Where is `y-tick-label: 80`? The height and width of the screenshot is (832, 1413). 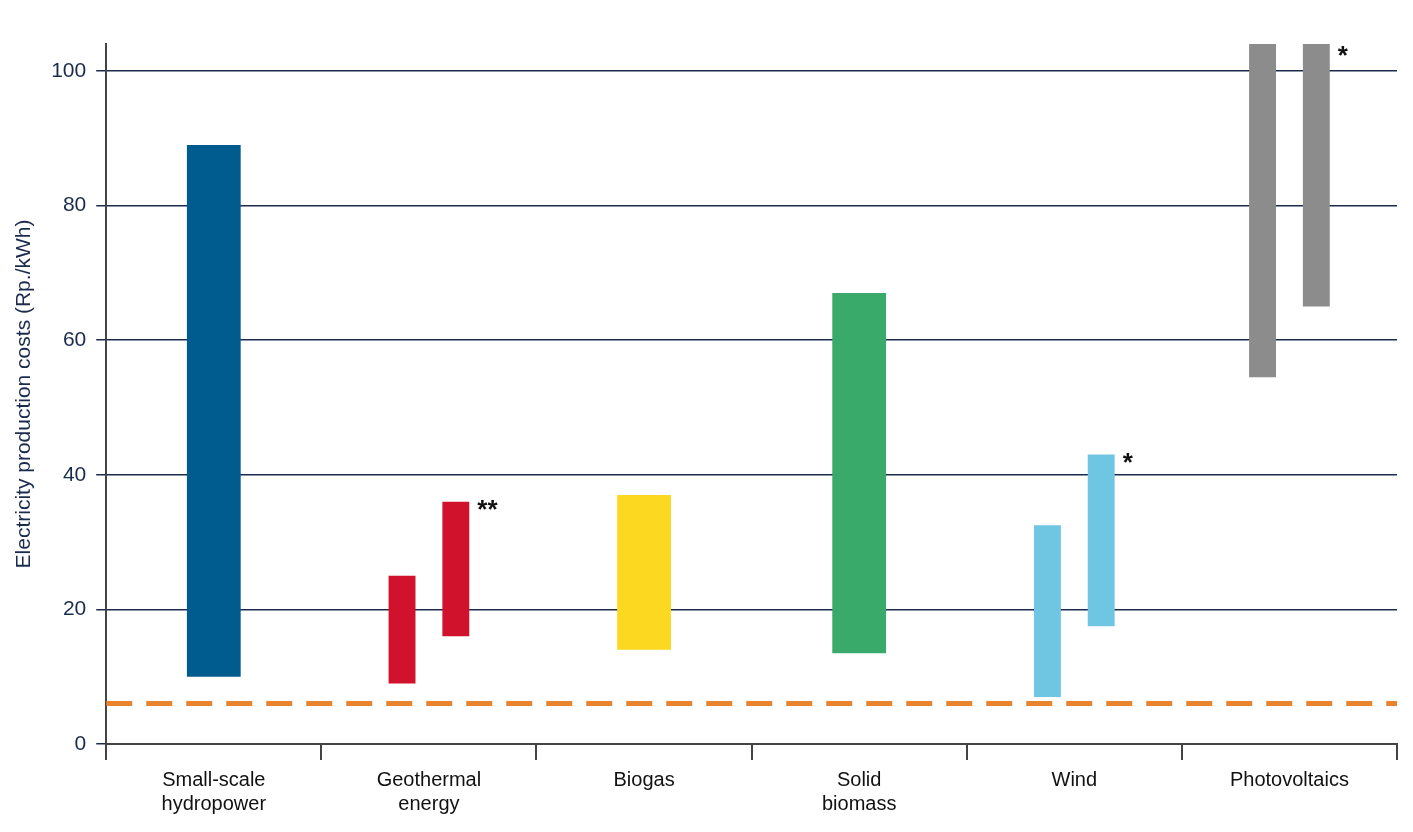
y-tick-label: 80 is located at coordinates (74, 204).